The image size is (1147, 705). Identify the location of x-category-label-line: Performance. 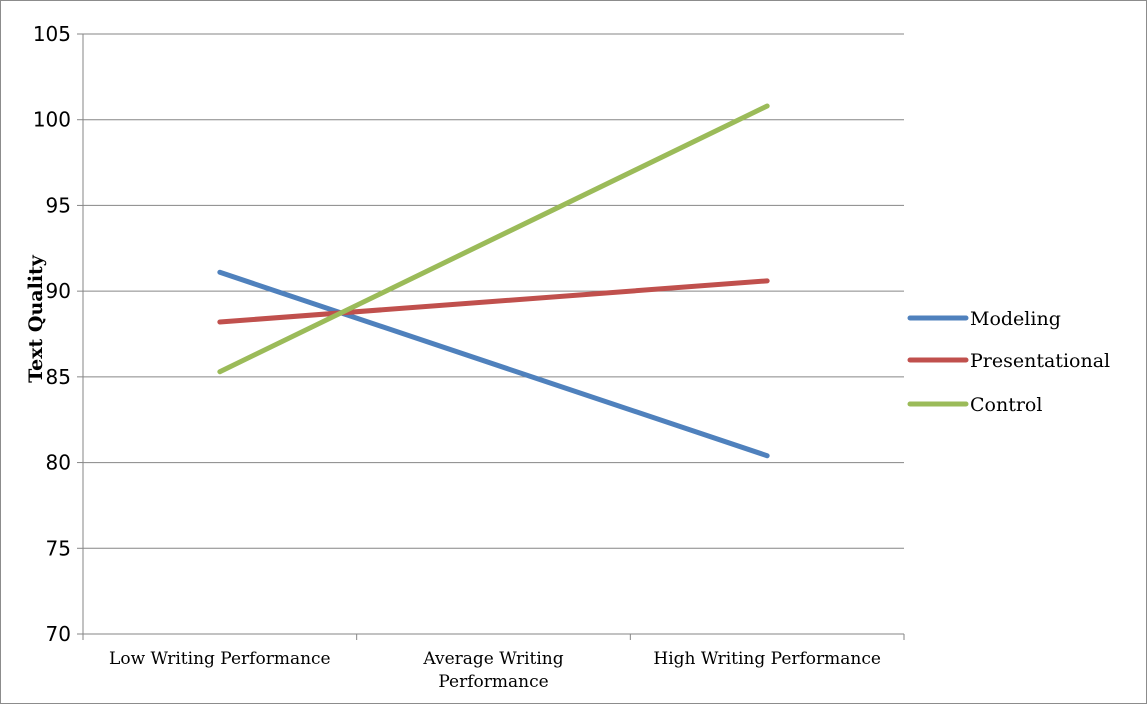
(493, 682).